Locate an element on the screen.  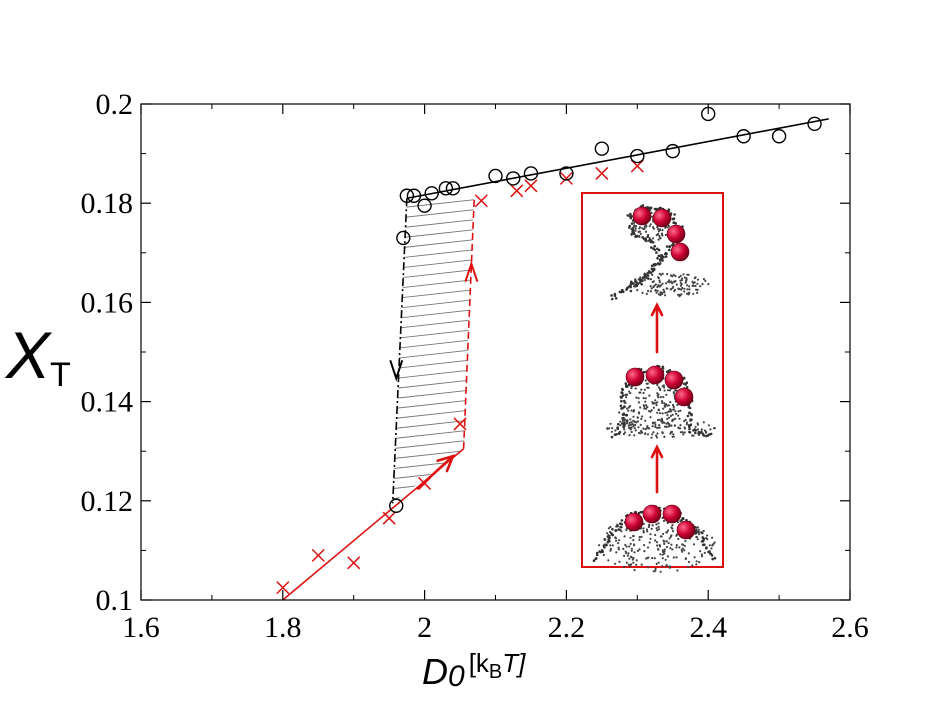
x-tick-label: 2.6 is located at coordinates (850, 627).